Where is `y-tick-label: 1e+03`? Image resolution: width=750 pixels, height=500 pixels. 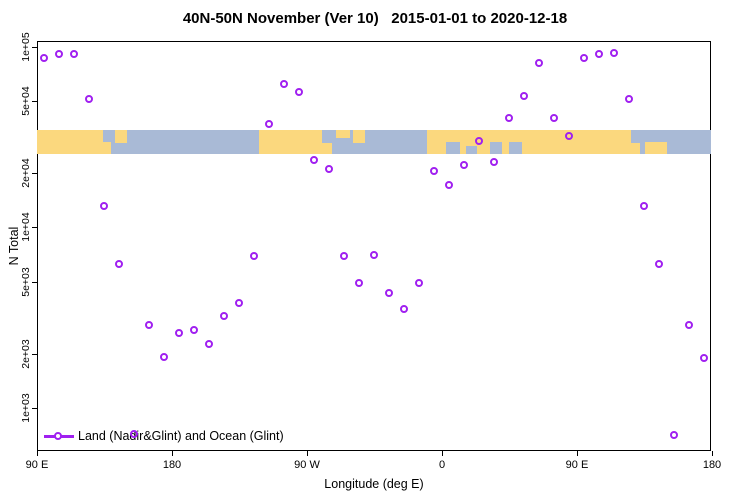
y-tick-label: 1e+03 is located at coordinates (26, 408).